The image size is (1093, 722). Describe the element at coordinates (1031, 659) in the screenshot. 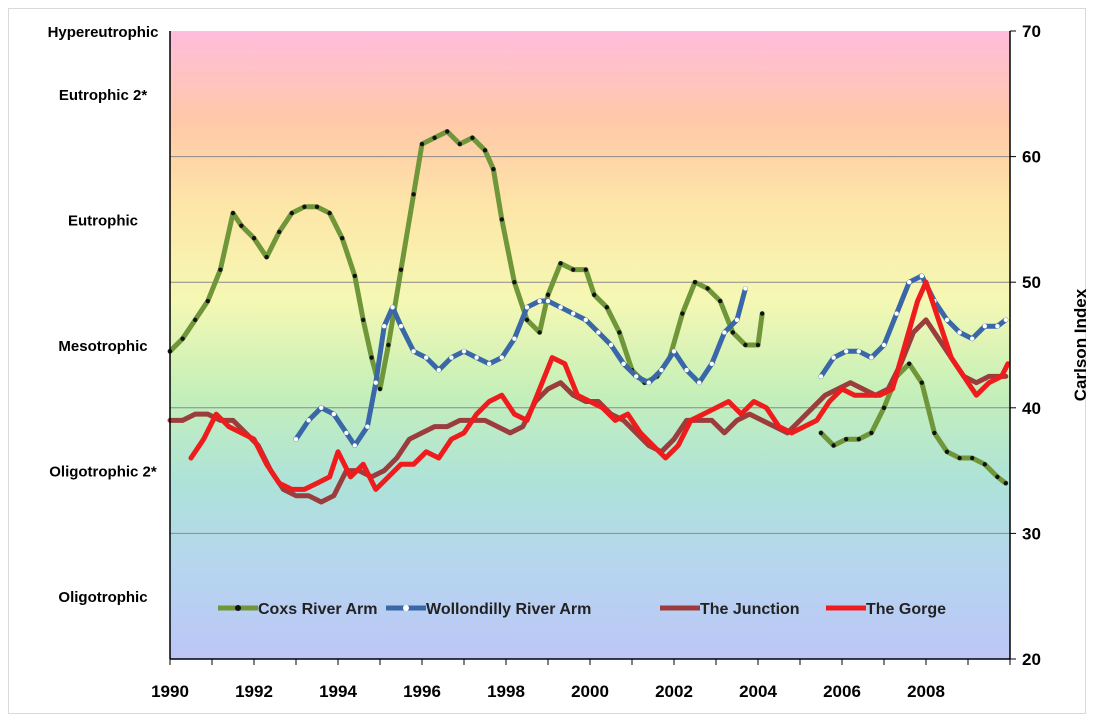

I see `y-tick-label: 20` at that location.